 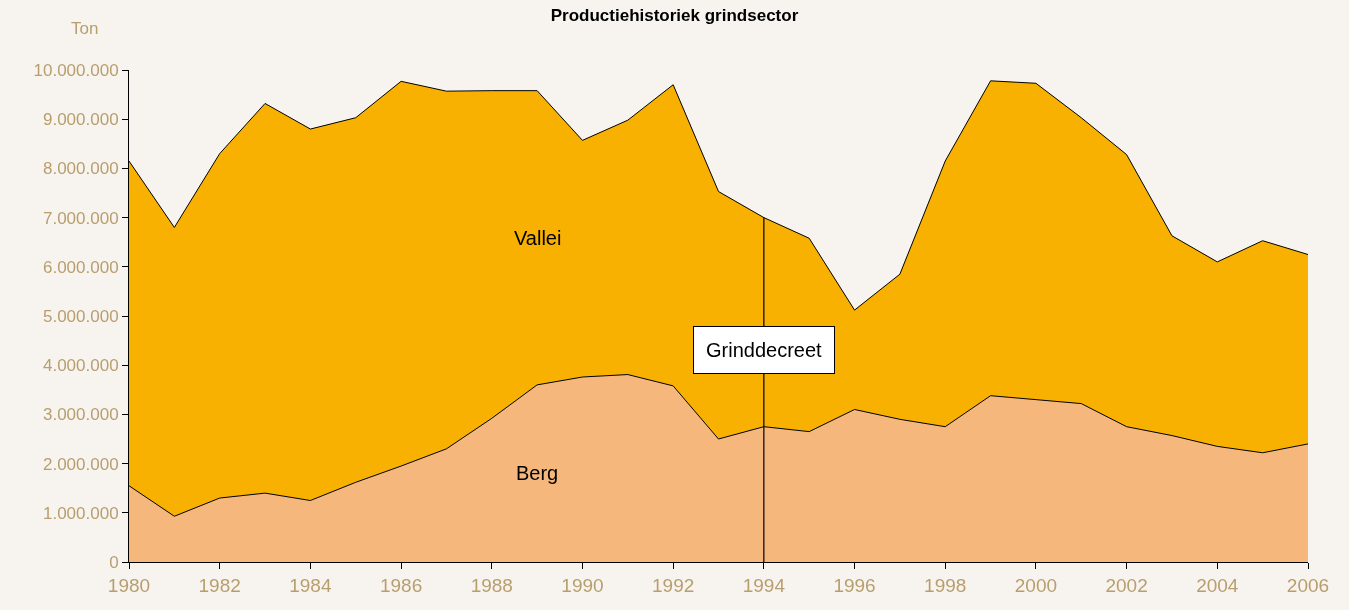 I want to click on x-tick-label: 1986, so click(x=401, y=585).